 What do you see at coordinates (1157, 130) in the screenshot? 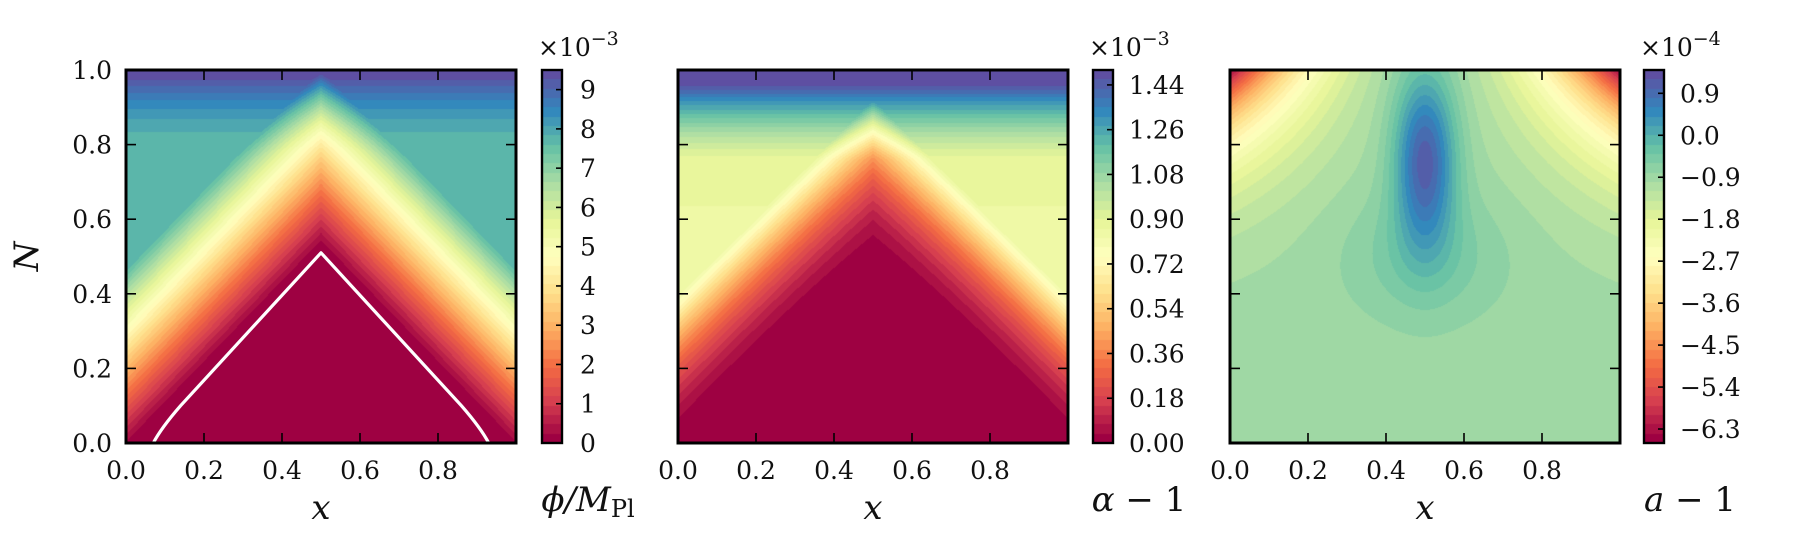
I see `colorbar-tick-label: 1.26` at bounding box center [1157, 130].